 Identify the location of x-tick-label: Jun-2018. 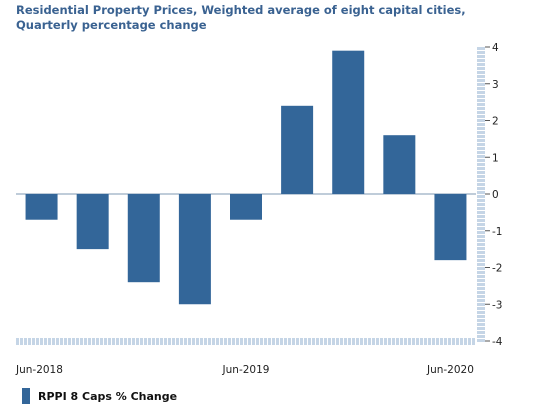
(39, 370).